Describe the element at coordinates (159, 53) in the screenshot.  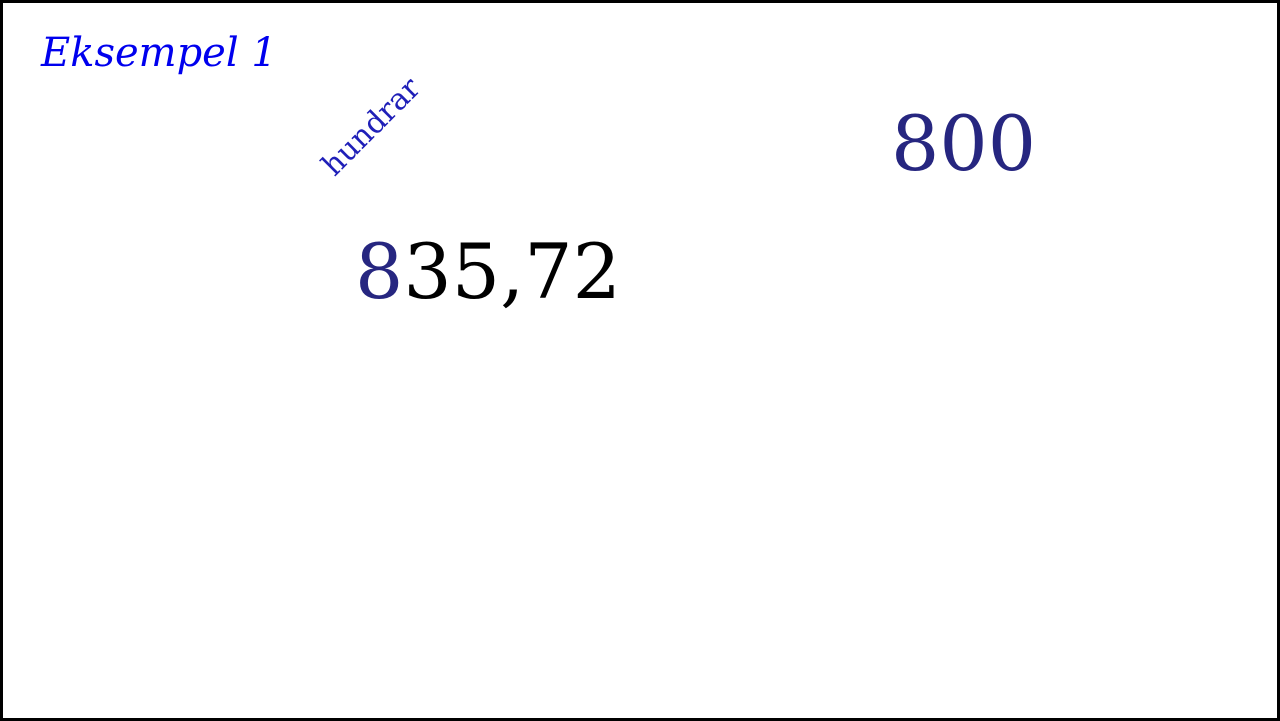
I see `slide-title: Eksempel 1` at that location.